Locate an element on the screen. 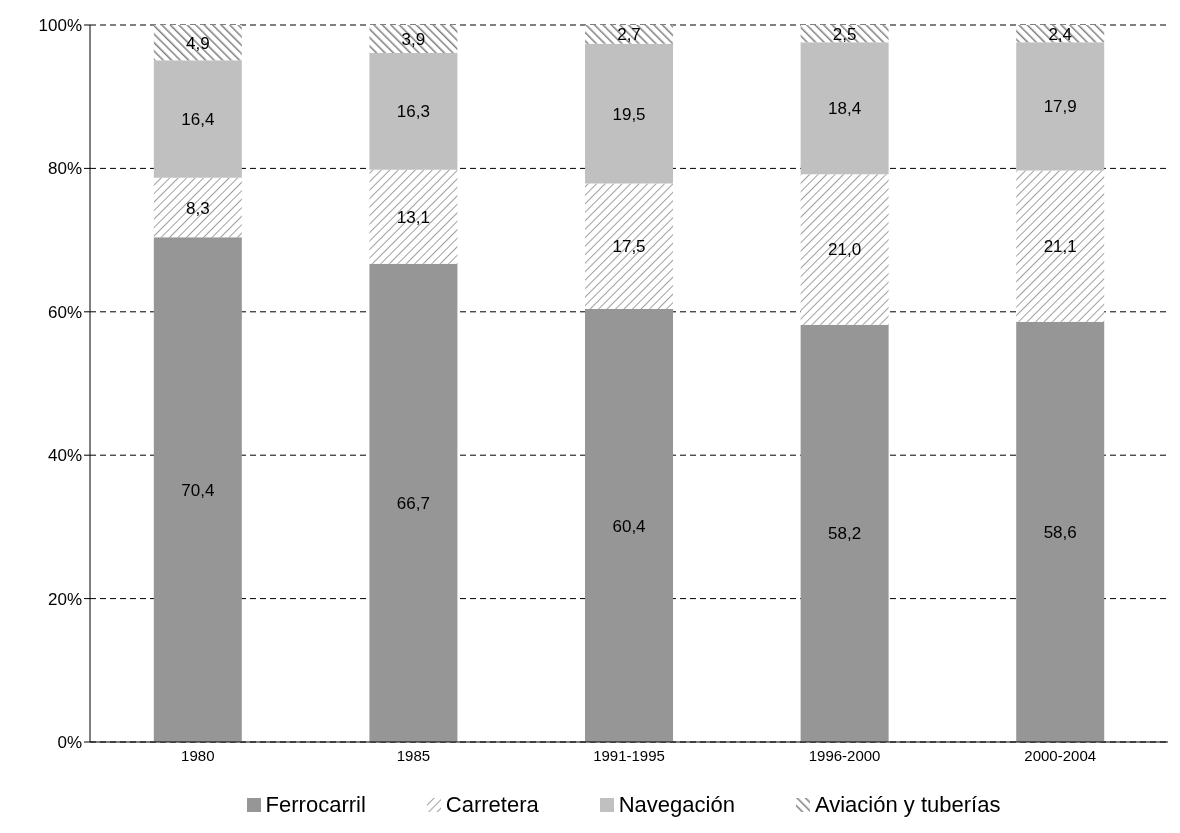 This screenshot has height=833, width=1180. y-tick-label: 80% is located at coordinates (64, 169).